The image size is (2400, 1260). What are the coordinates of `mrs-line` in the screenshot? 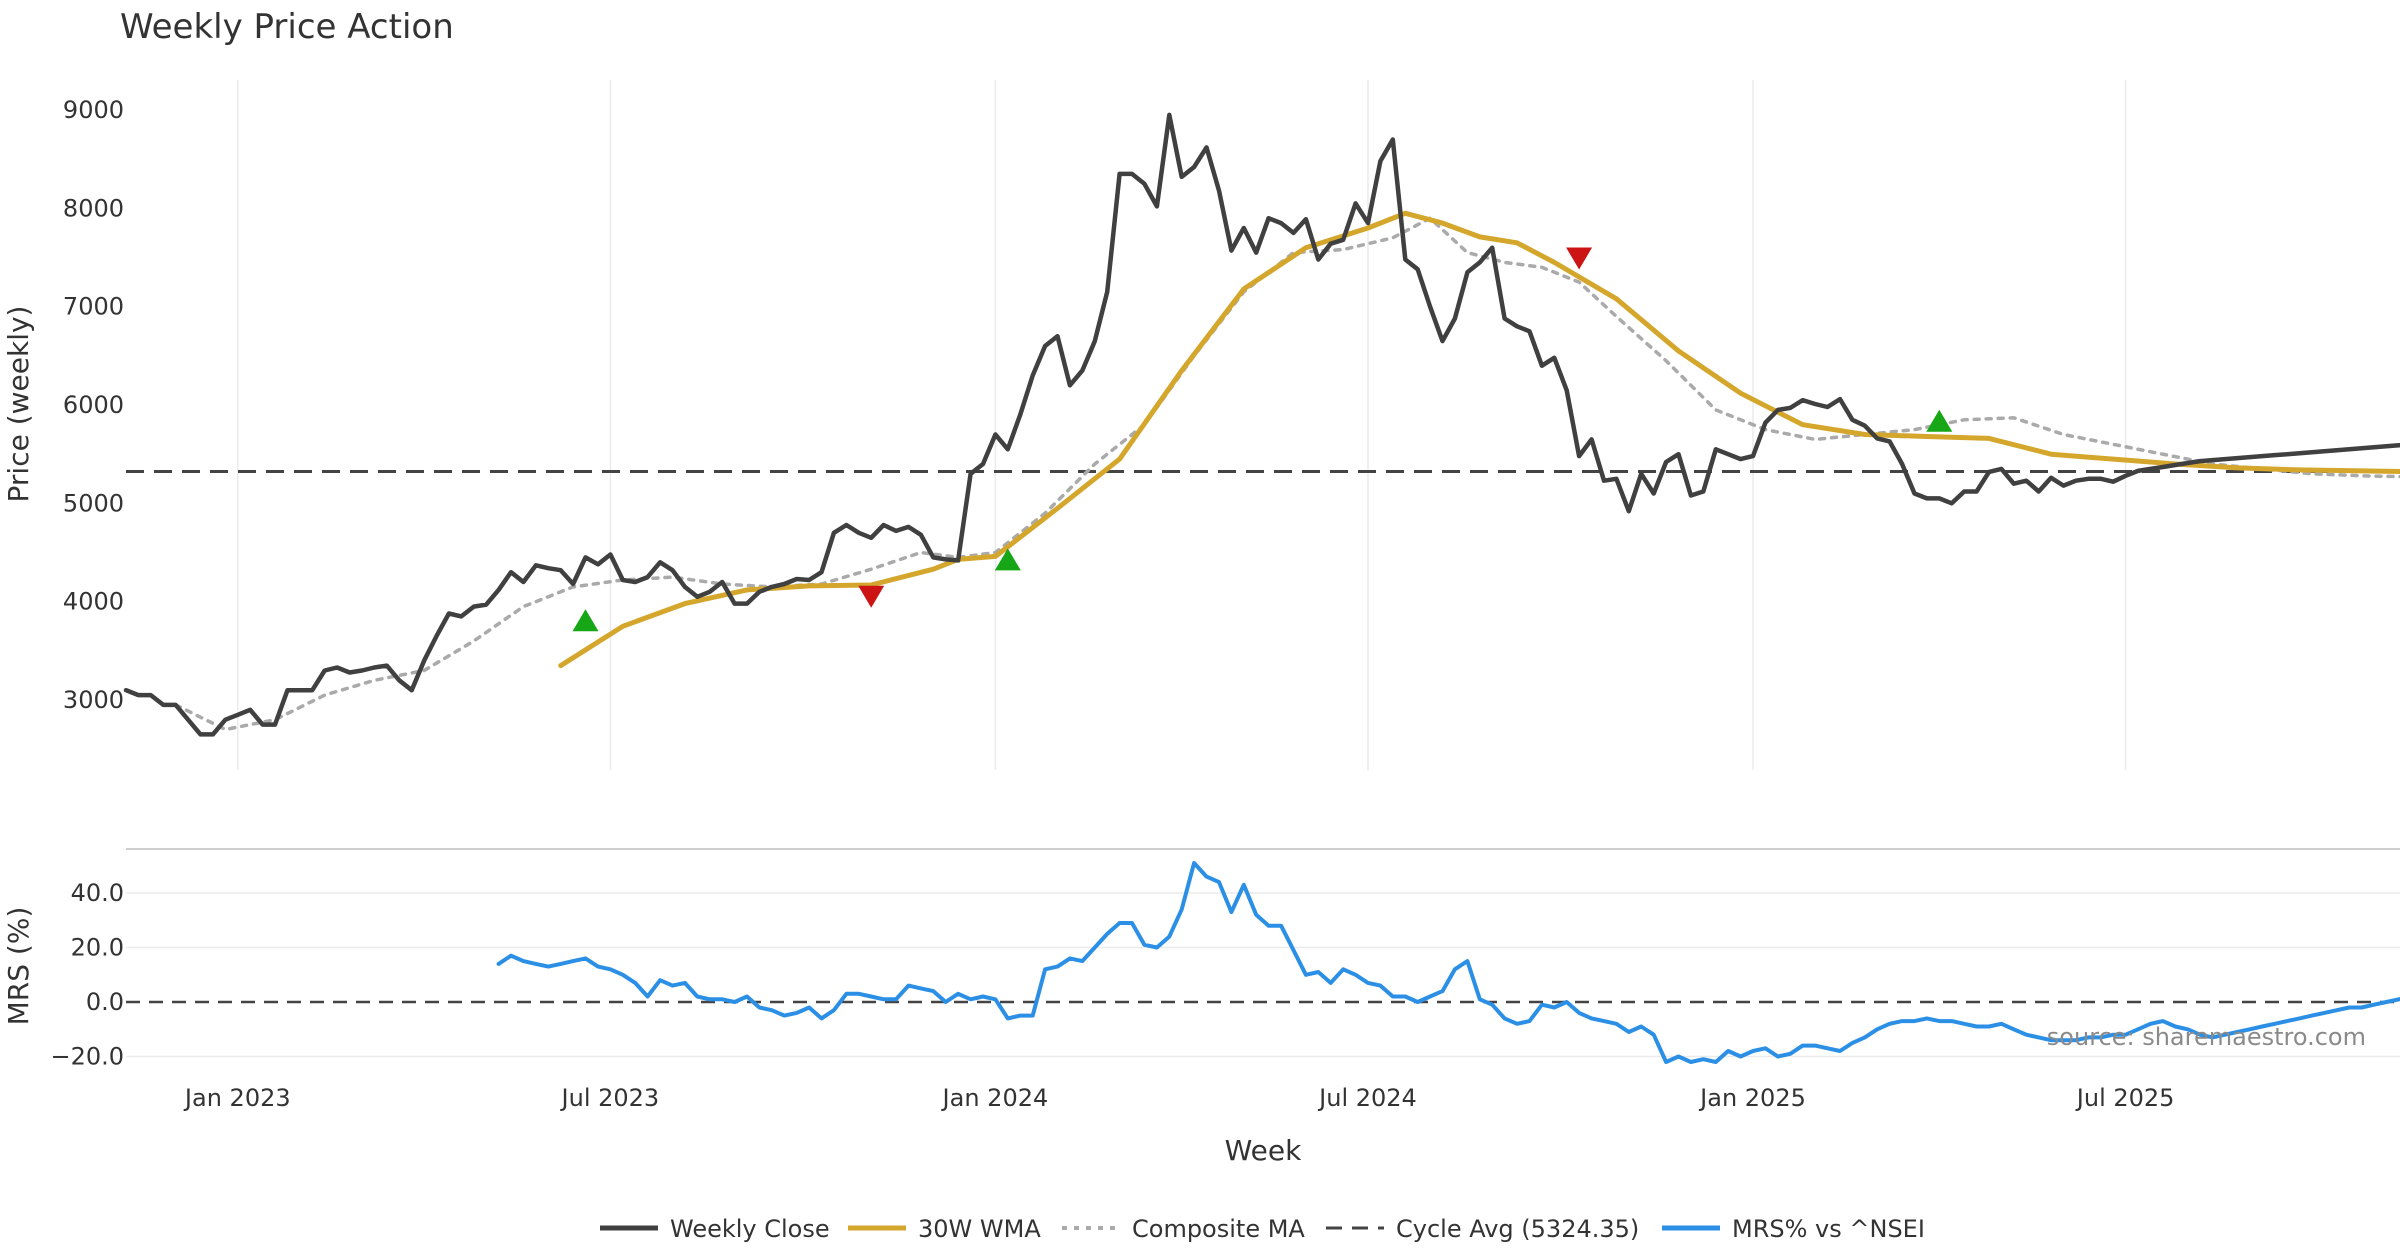 It's located at (1448, 962).